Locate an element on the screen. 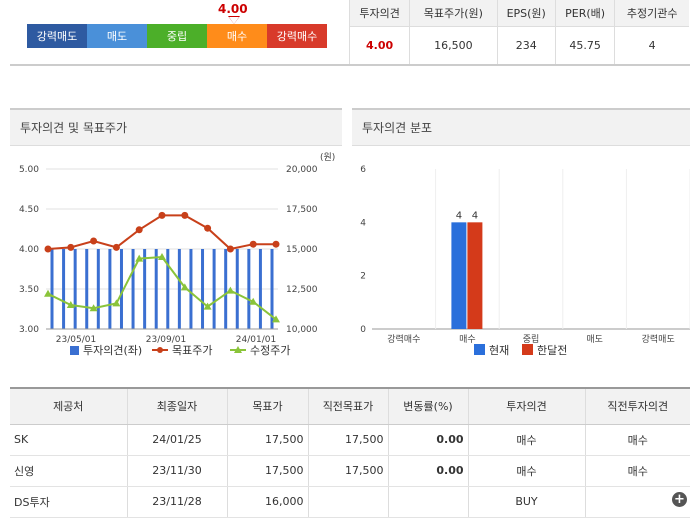 Image resolution: width=698 pixels, height=518 pixels. col-header: 직전목표가 is located at coordinates (347, 406).